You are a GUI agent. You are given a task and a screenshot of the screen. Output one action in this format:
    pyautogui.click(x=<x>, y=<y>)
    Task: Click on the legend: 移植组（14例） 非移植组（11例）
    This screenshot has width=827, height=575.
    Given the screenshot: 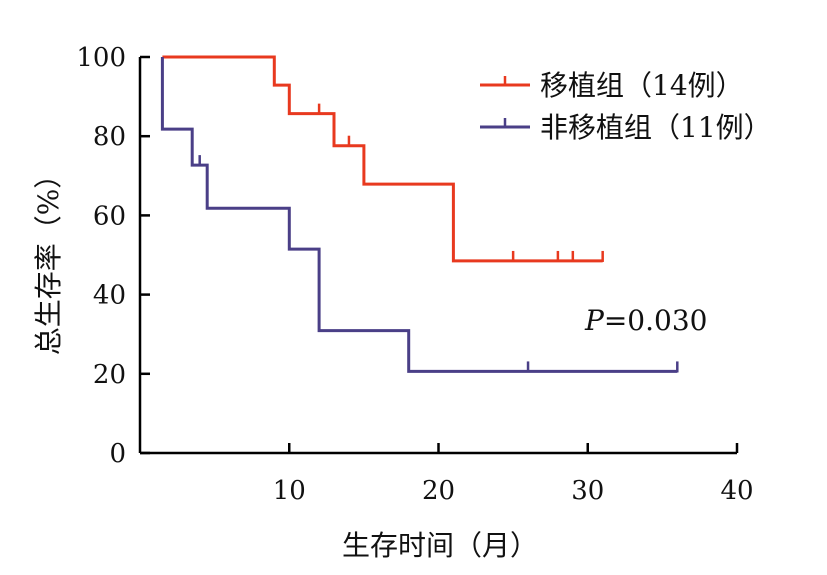 What is the action you would take?
    pyautogui.click(x=626, y=106)
    